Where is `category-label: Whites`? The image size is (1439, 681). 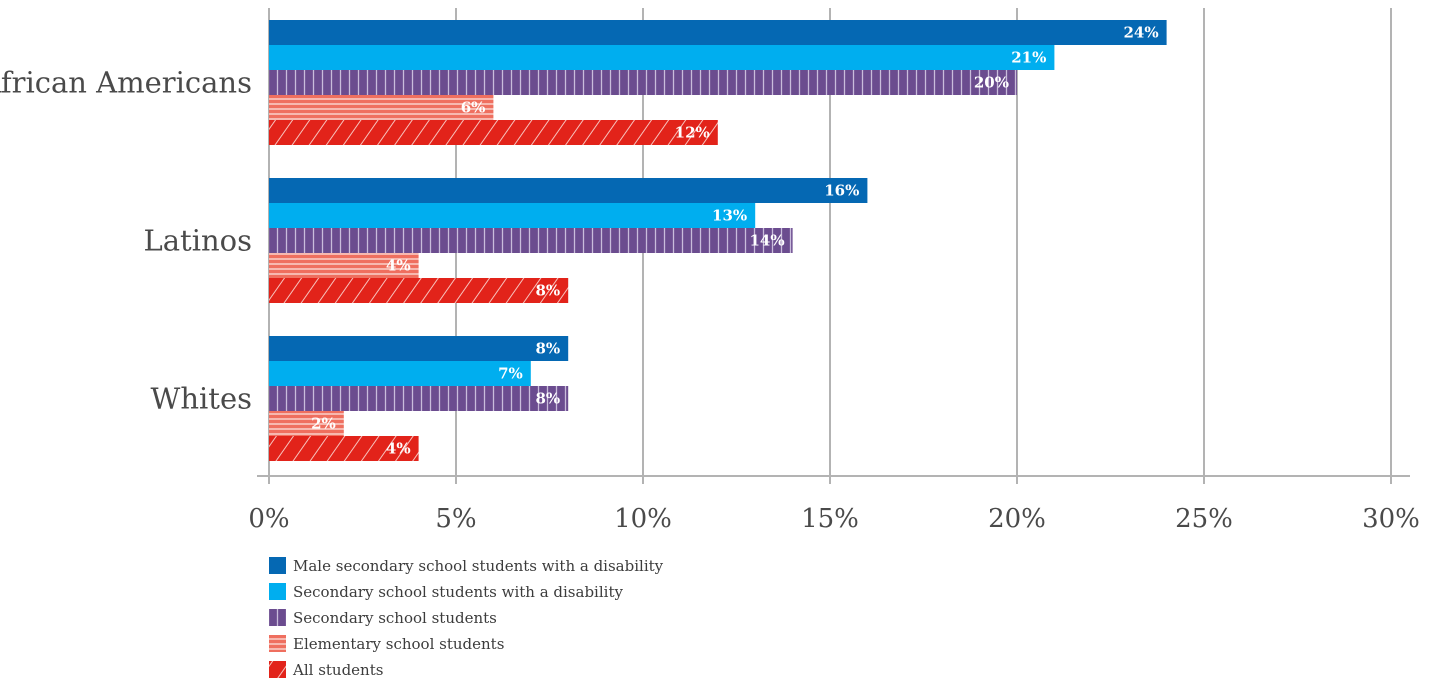
category-label: Whites is located at coordinates (201, 399).